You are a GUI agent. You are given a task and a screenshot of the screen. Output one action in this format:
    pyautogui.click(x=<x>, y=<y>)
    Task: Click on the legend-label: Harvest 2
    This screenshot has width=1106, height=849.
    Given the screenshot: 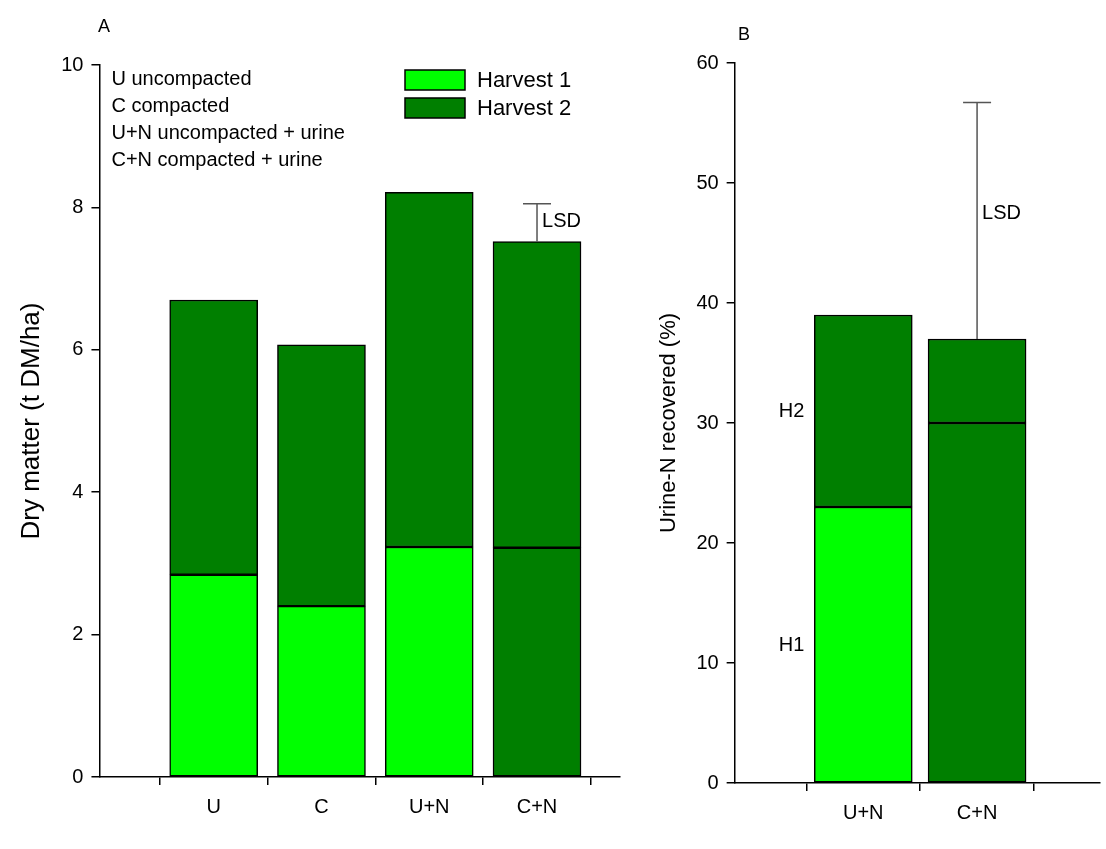 What is the action you would take?
    pyautogui.click(x=524, y=108)
    